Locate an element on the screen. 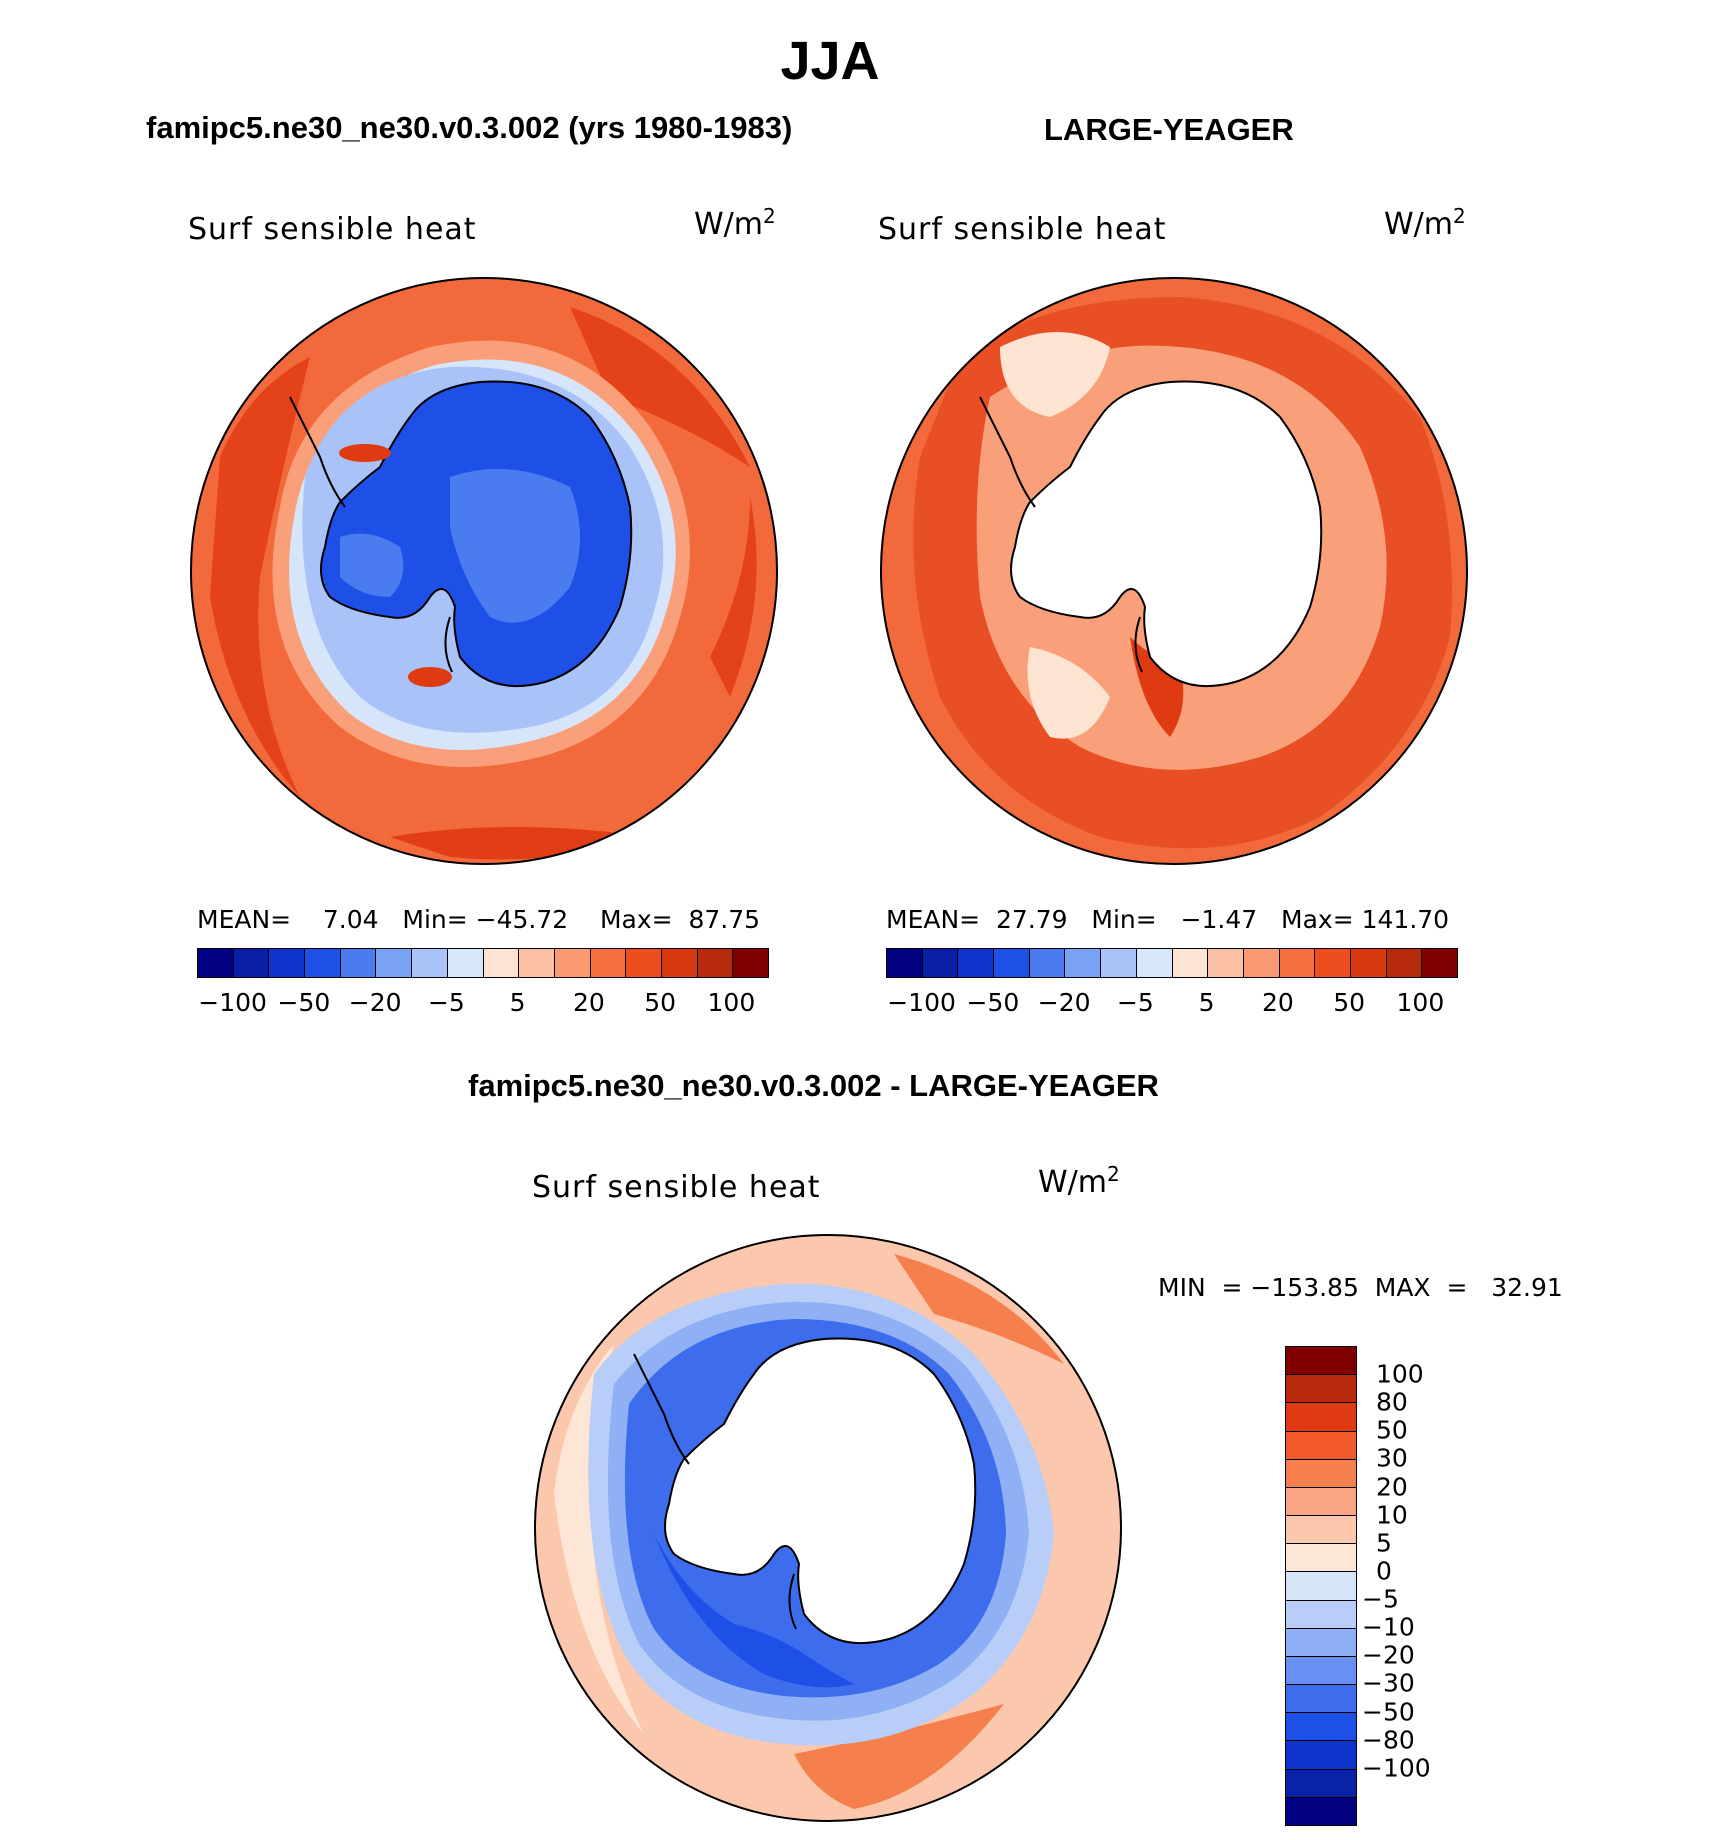  diff-stats: MIN = −153.85 MAX = 32.91 is located at coordinates (1360, 1287).